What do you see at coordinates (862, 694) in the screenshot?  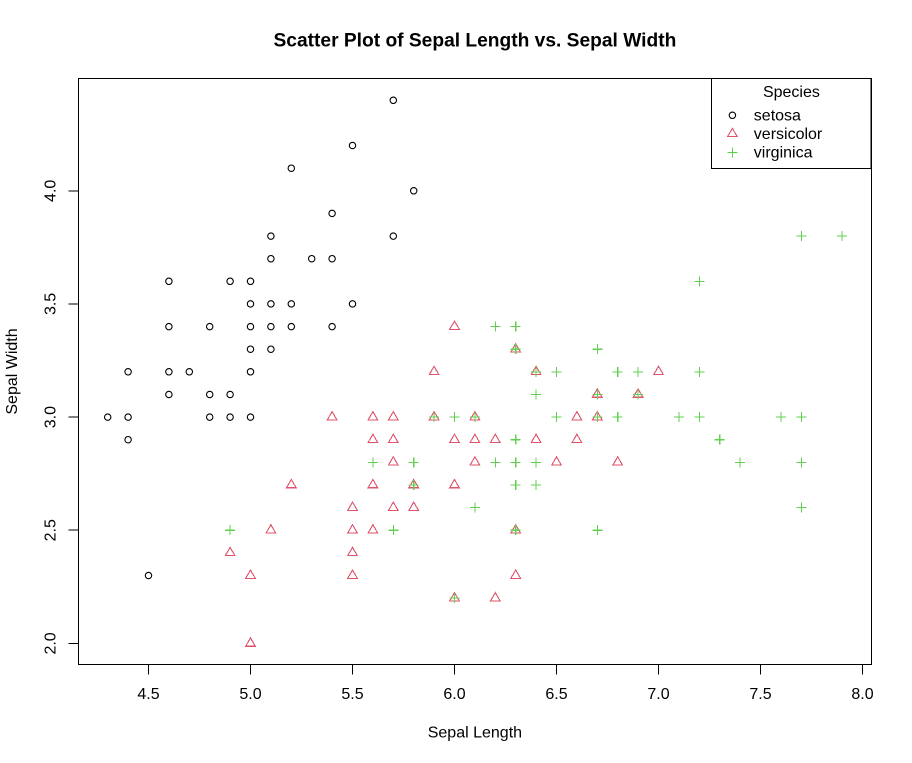 I see `svg-text: 8.0` at bounding box center [862, 694].